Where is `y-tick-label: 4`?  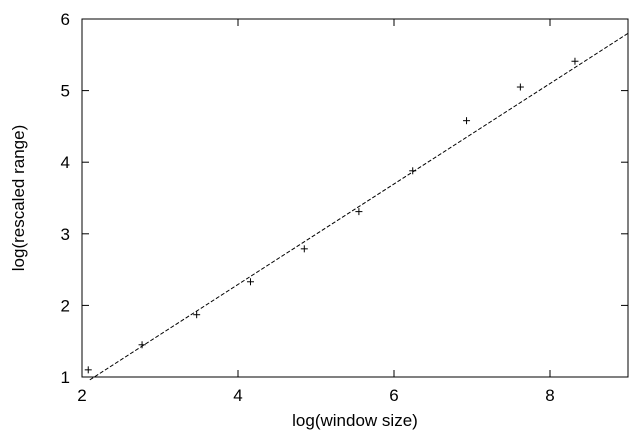 y-tick-label: 4 is located at coordinates (65, 162).